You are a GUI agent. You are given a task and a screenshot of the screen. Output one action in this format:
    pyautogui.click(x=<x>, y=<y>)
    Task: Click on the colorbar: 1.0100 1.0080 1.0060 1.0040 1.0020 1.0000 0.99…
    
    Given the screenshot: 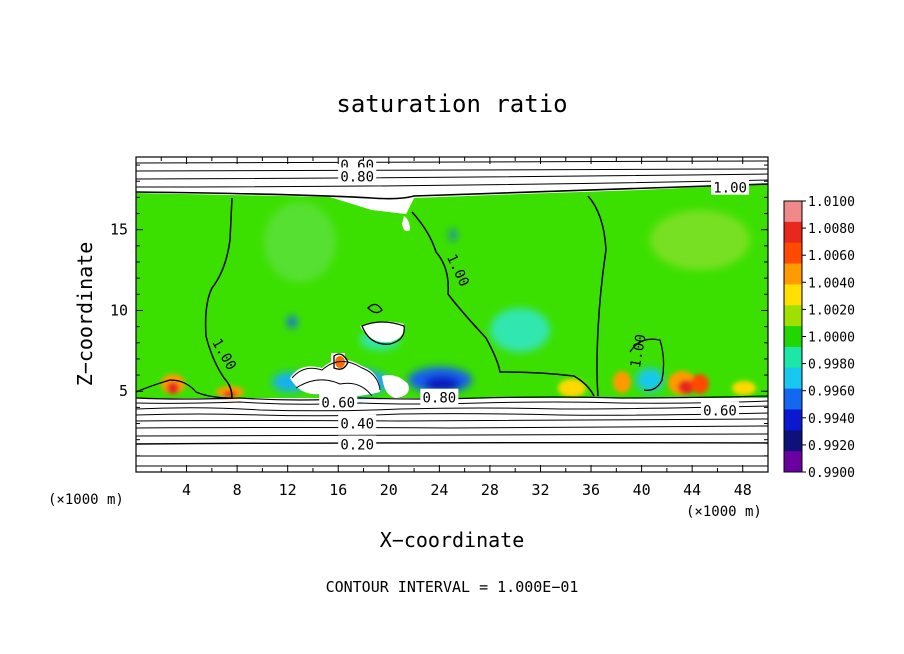 What is the action you would take?
    pyautogui.click(x=819, y=338)
    